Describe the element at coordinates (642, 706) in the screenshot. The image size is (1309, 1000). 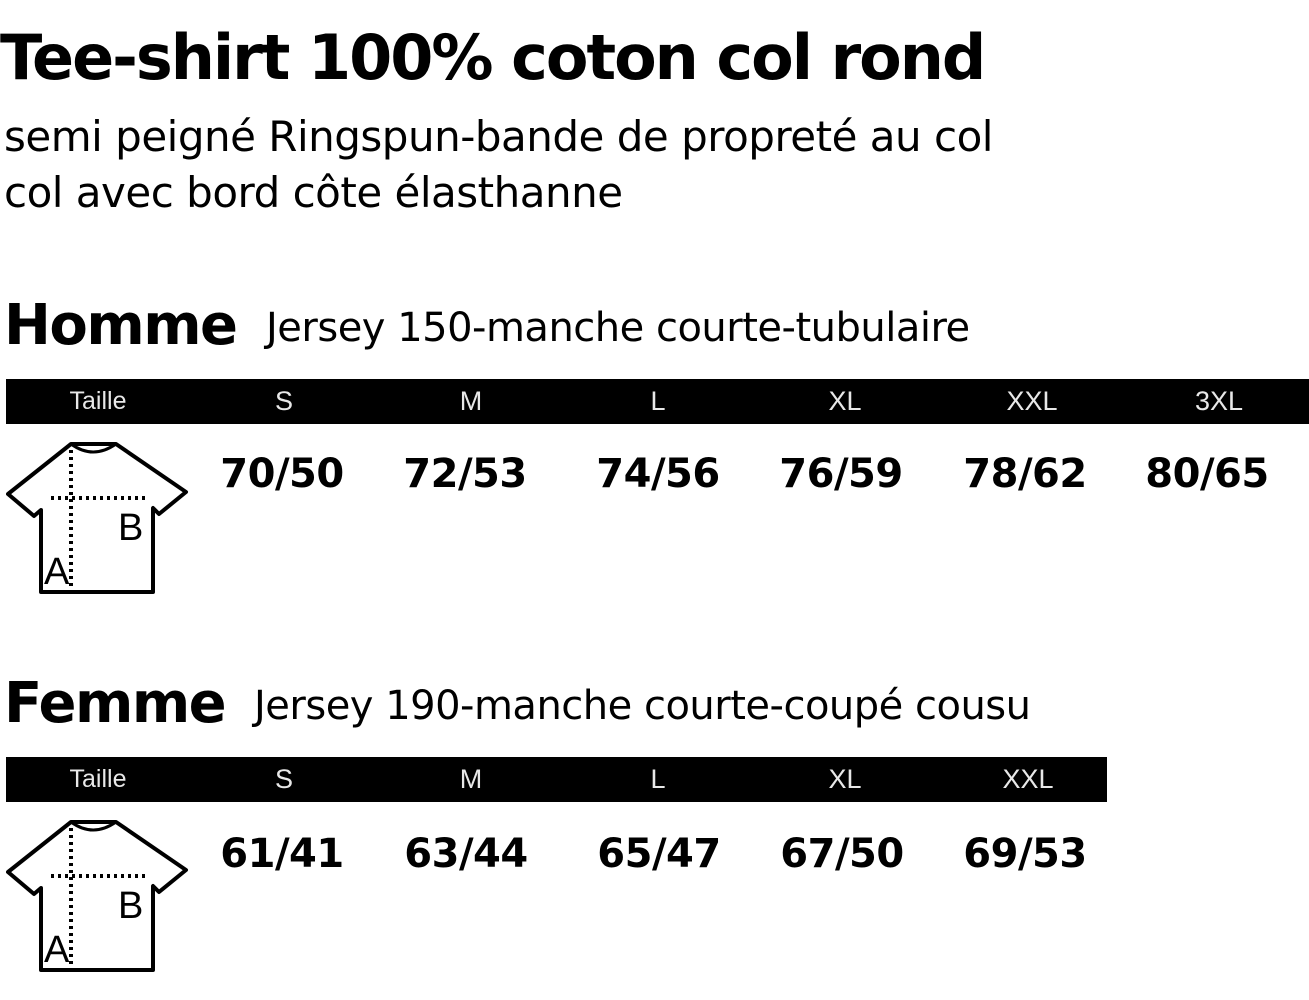
I see `section-femme-description: Jersey 190-manche courte-coupé cousu` at that location.